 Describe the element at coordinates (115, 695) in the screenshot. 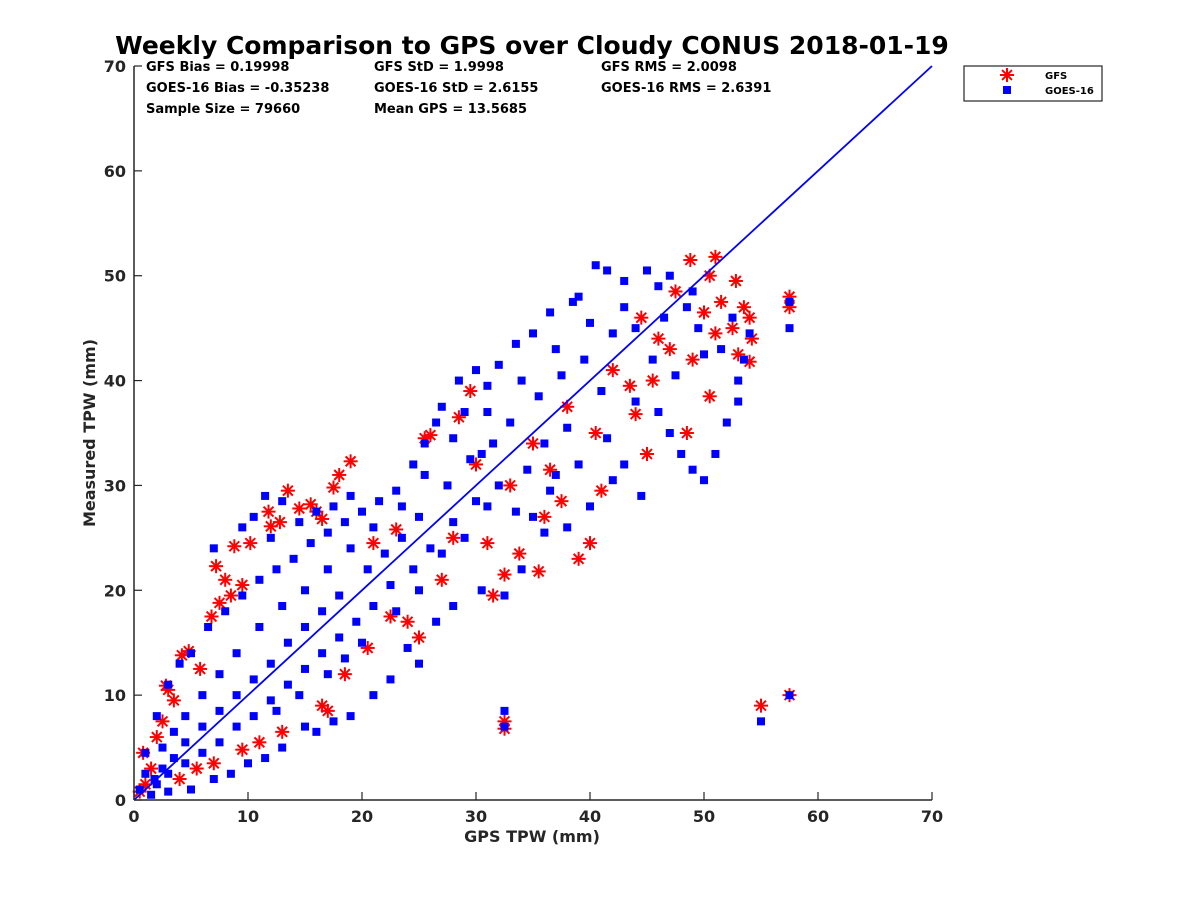

I see `y-tick-label: 10` at that location.